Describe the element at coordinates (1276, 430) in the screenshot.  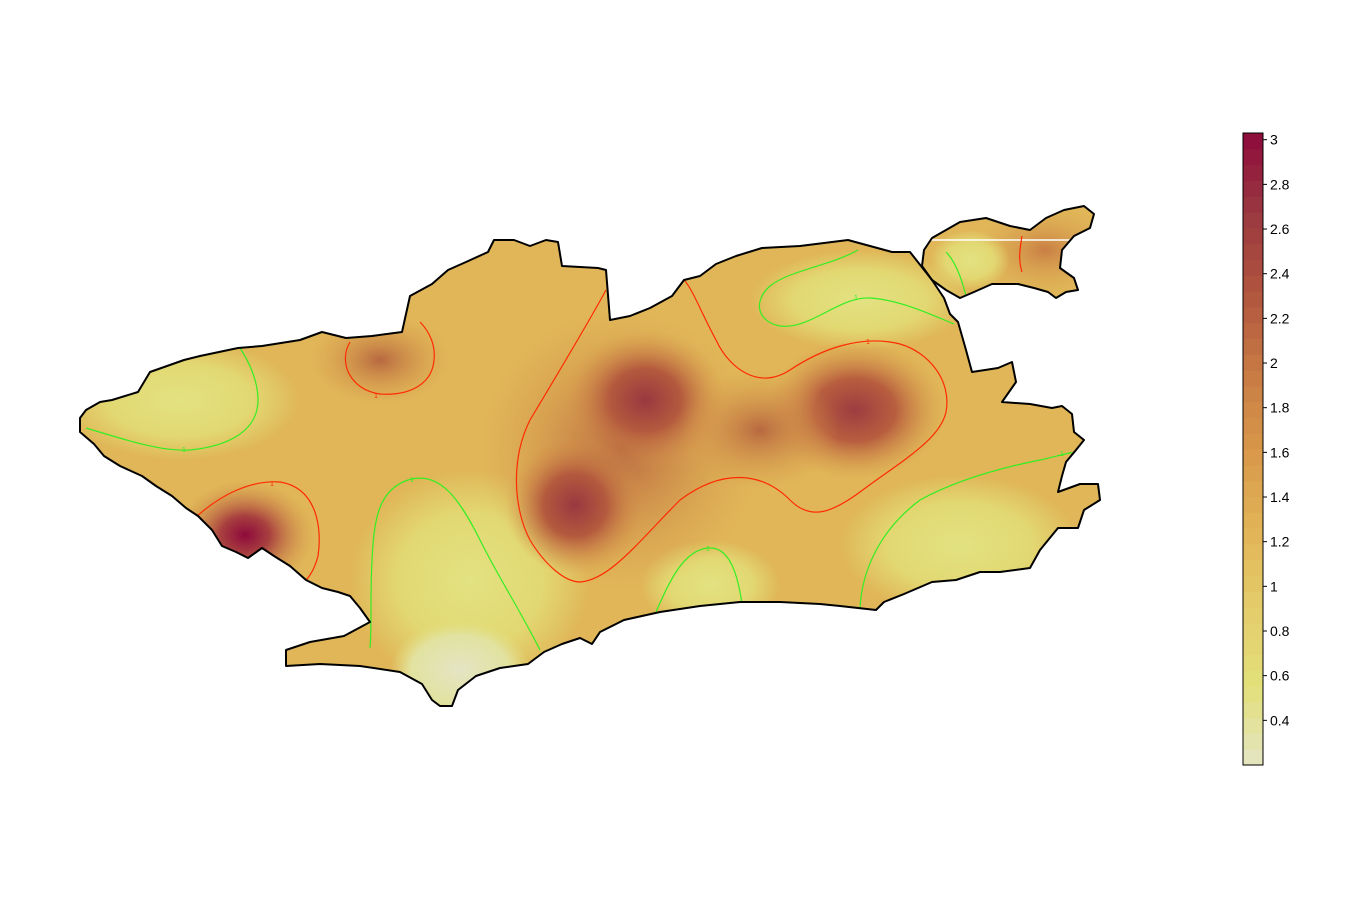
I see `color-scale-ticks: 0.4 0.6 0.8 1 1.2 1.4 1.6 1.8 2 2.2 2.4 2.6 2.8 3` at that location.